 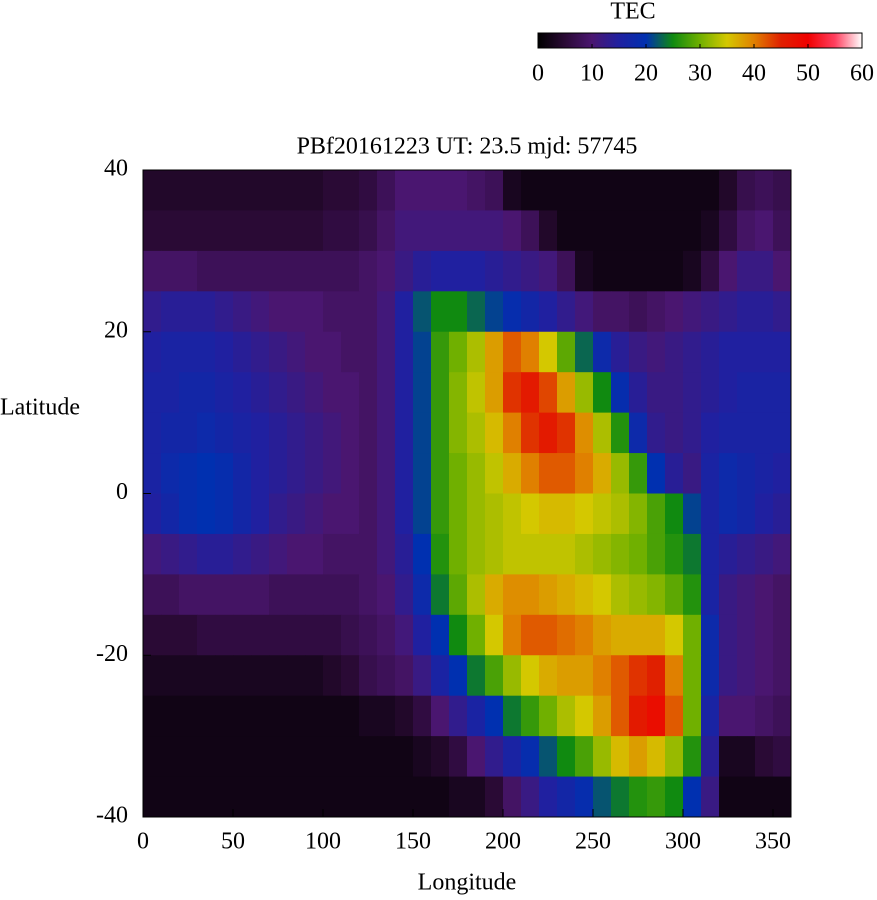 What do you see at coordinates (646, 74) in the screenshot?
I see `colorbar-tick-label: 20` at bounding box center [646, 74].